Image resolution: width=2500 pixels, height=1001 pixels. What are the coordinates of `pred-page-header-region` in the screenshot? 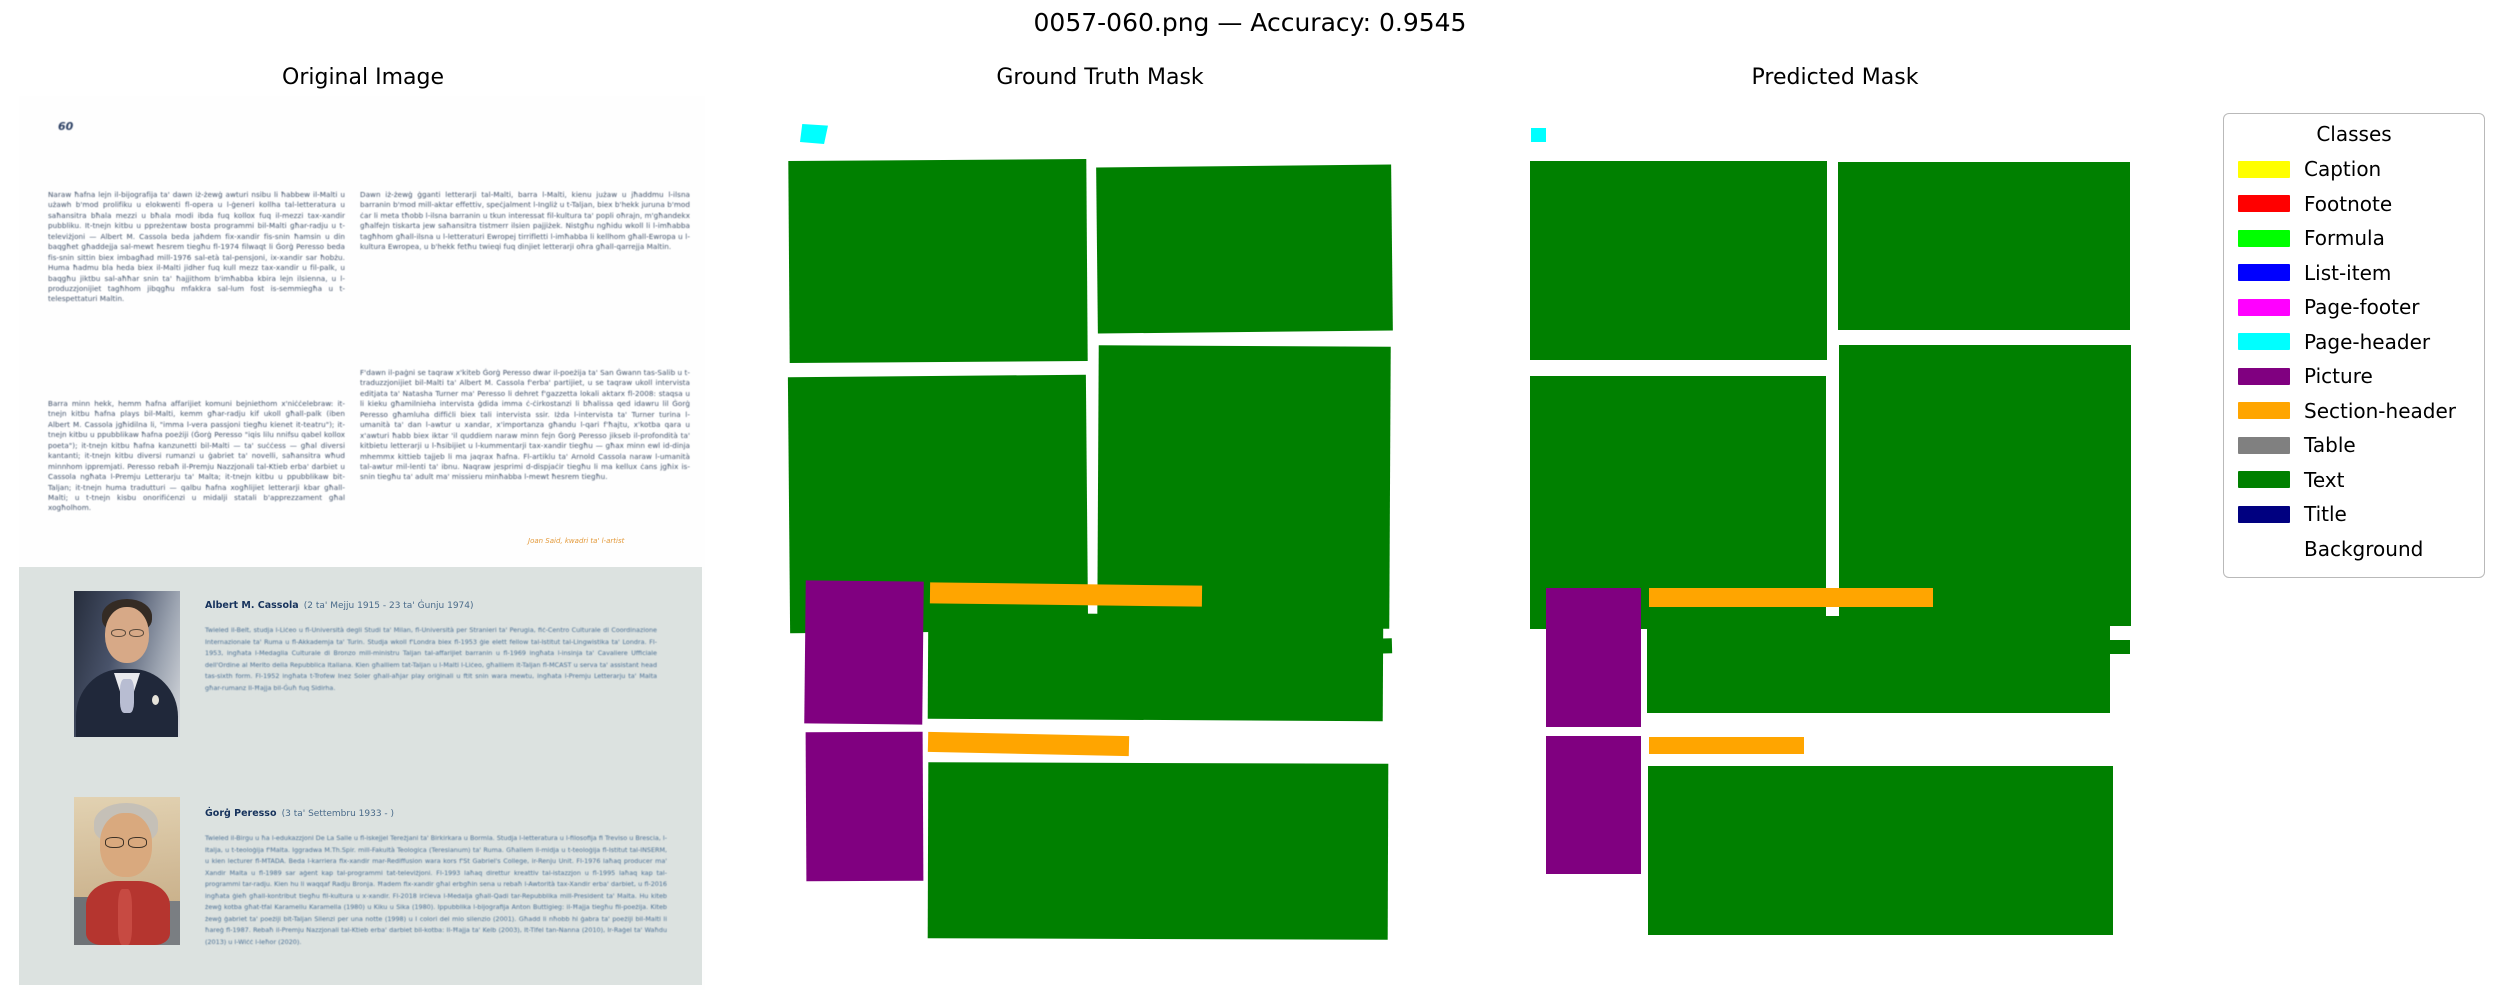 It's located at (1538, 135).